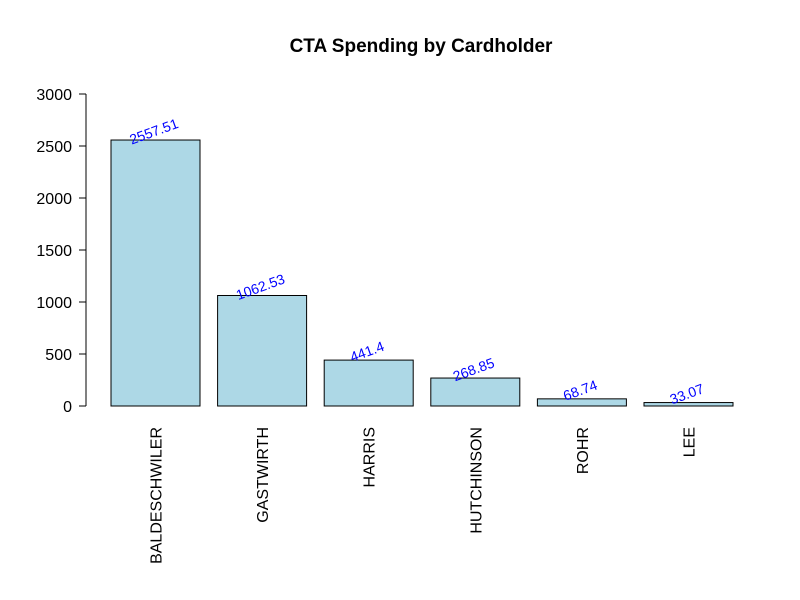 This screenshot has height=600, width=800. I want to click on y-tick-label: 1000, so click(54, 303).